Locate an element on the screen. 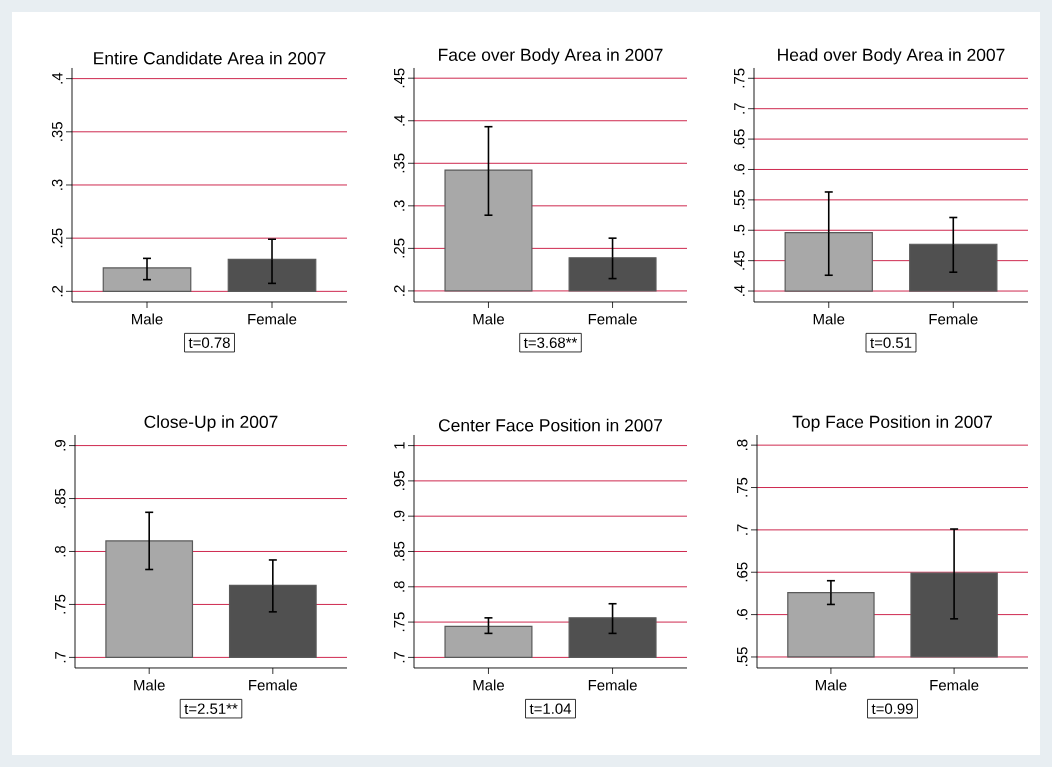 The width and height of the screenshot is (1052, 767). chart-title: Entire Candidate Area in 2007 is located at coordinates (210, 58).